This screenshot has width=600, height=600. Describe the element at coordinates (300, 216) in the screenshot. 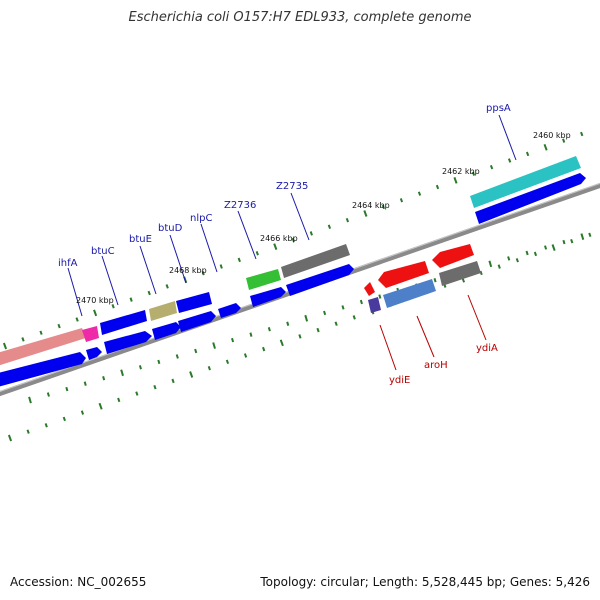

I see `leader-Z2735` at that location.